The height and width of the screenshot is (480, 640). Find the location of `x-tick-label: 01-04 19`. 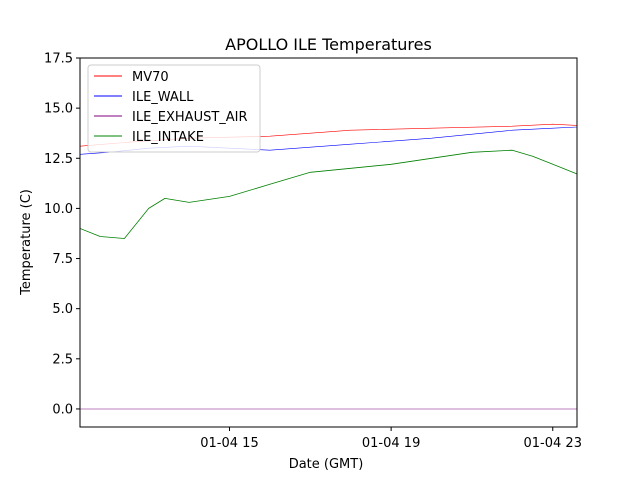

x-tick-label: 01-04 19 is located at coordinates (391, 443).